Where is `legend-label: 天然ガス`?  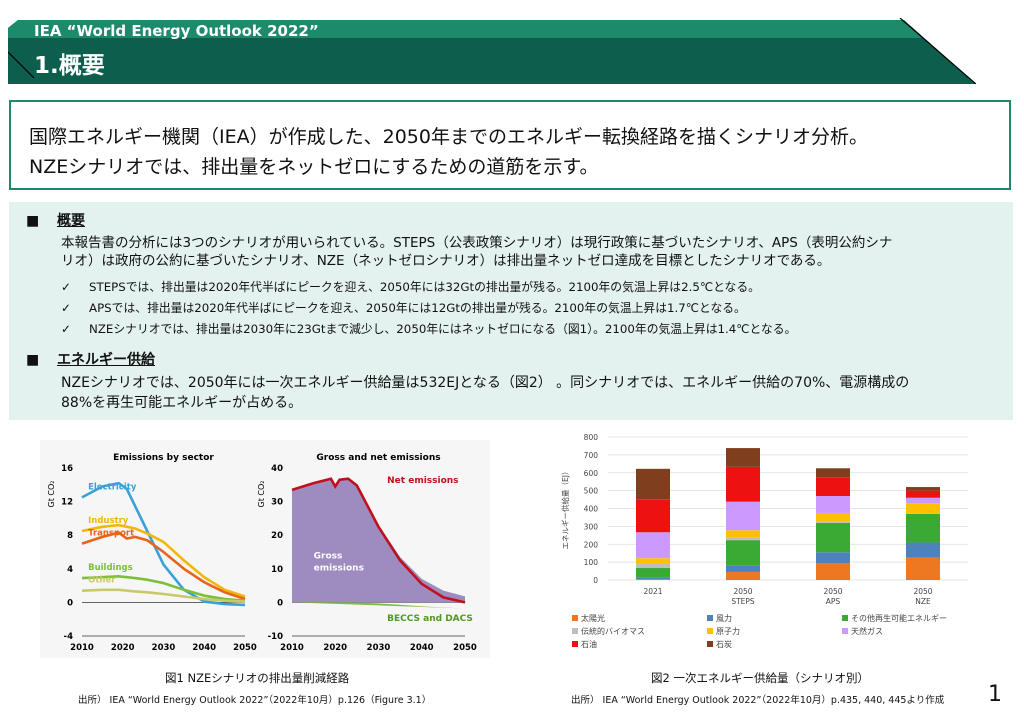
legend-label: 天然ガス is located at coordinates (867, 631).